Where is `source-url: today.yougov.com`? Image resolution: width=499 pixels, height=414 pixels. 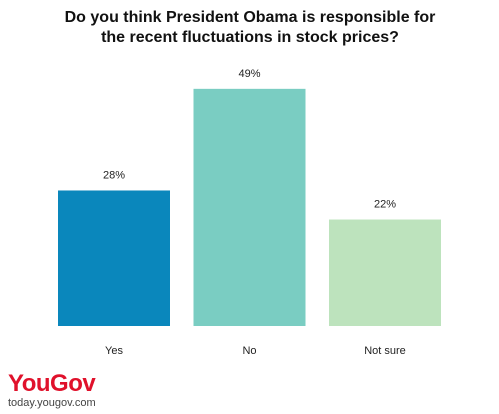 source-url: today.yougov.com is located at coordinates (52, 403).